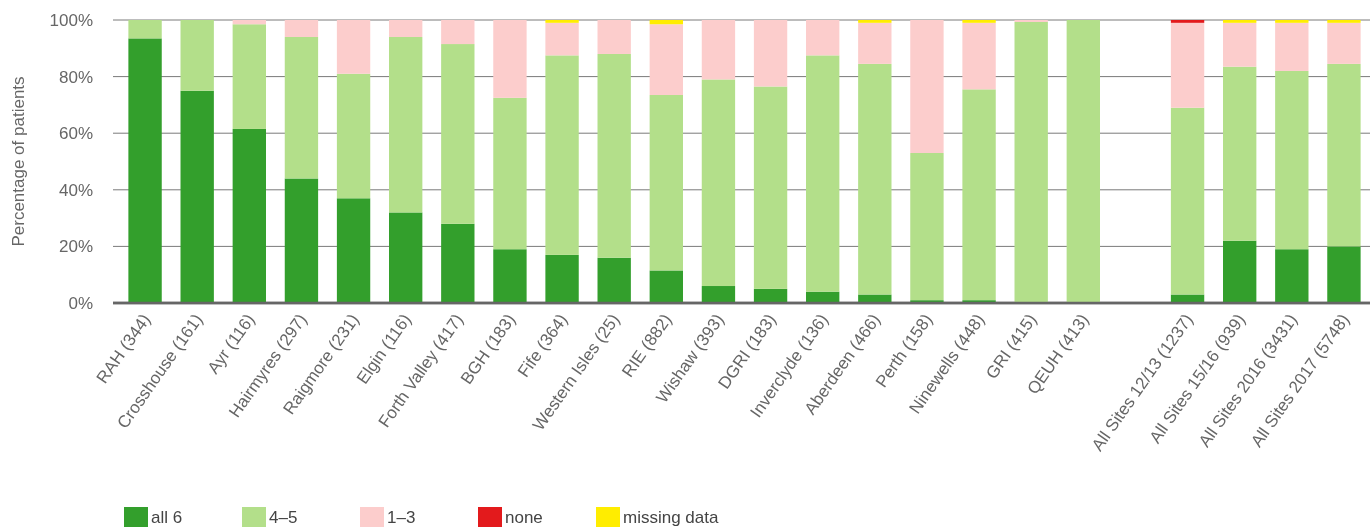 The width and height of the screenshot is (1370, 527). What do you see at coordinates (524, 517) in the screenshot?
I see `legend-label: none` at bounding box center [524, 517].